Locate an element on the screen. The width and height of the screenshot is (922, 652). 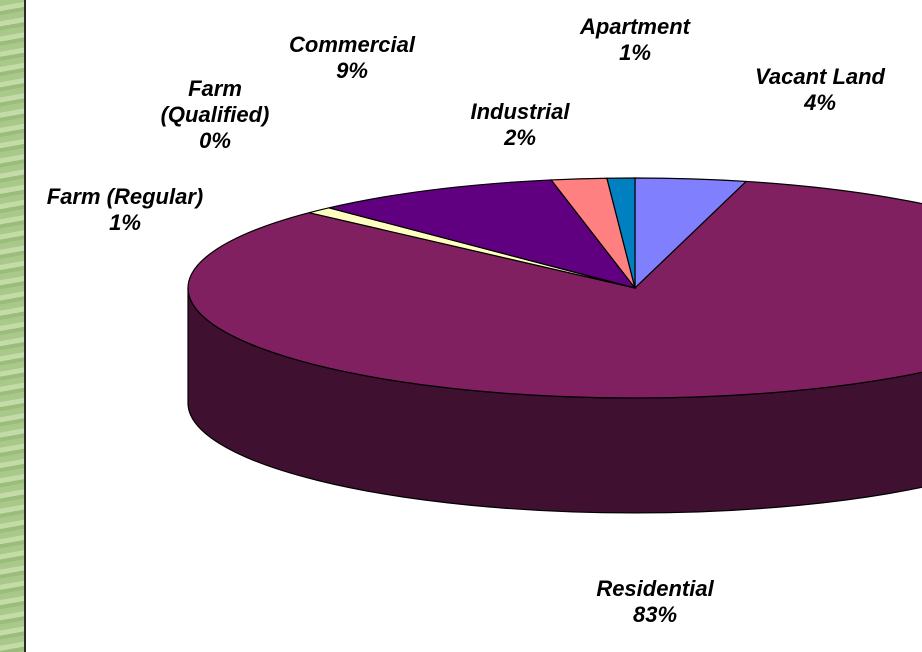
slice-label: Farm (Qualified) 0% is located at coordinates (215, 115).